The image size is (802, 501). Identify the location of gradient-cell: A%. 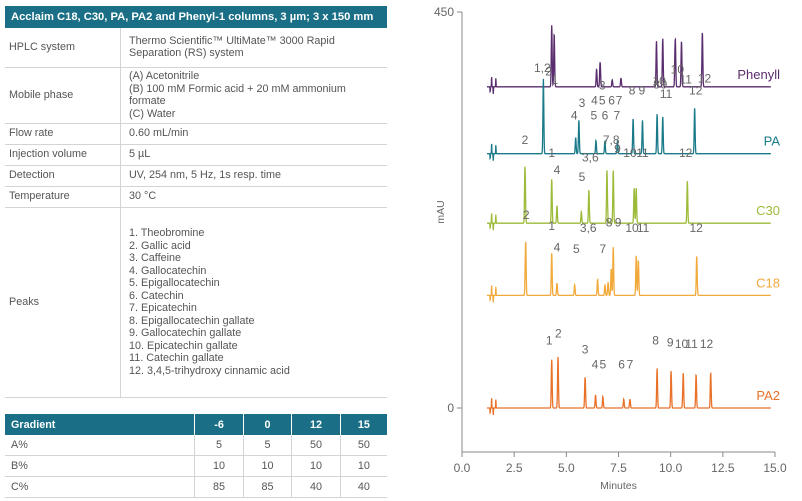
(100, 445).